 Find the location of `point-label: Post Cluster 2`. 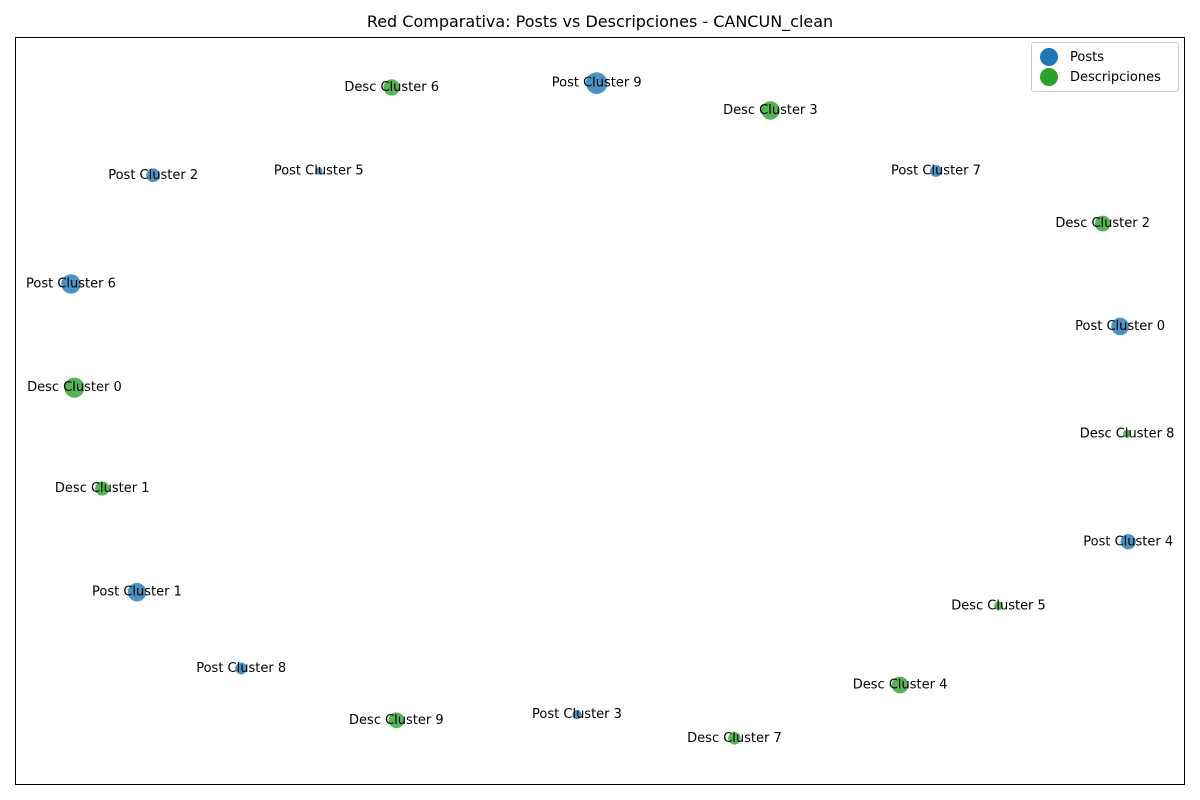

point-label: Post Cluster 2 is located at coordinates (153, 175).